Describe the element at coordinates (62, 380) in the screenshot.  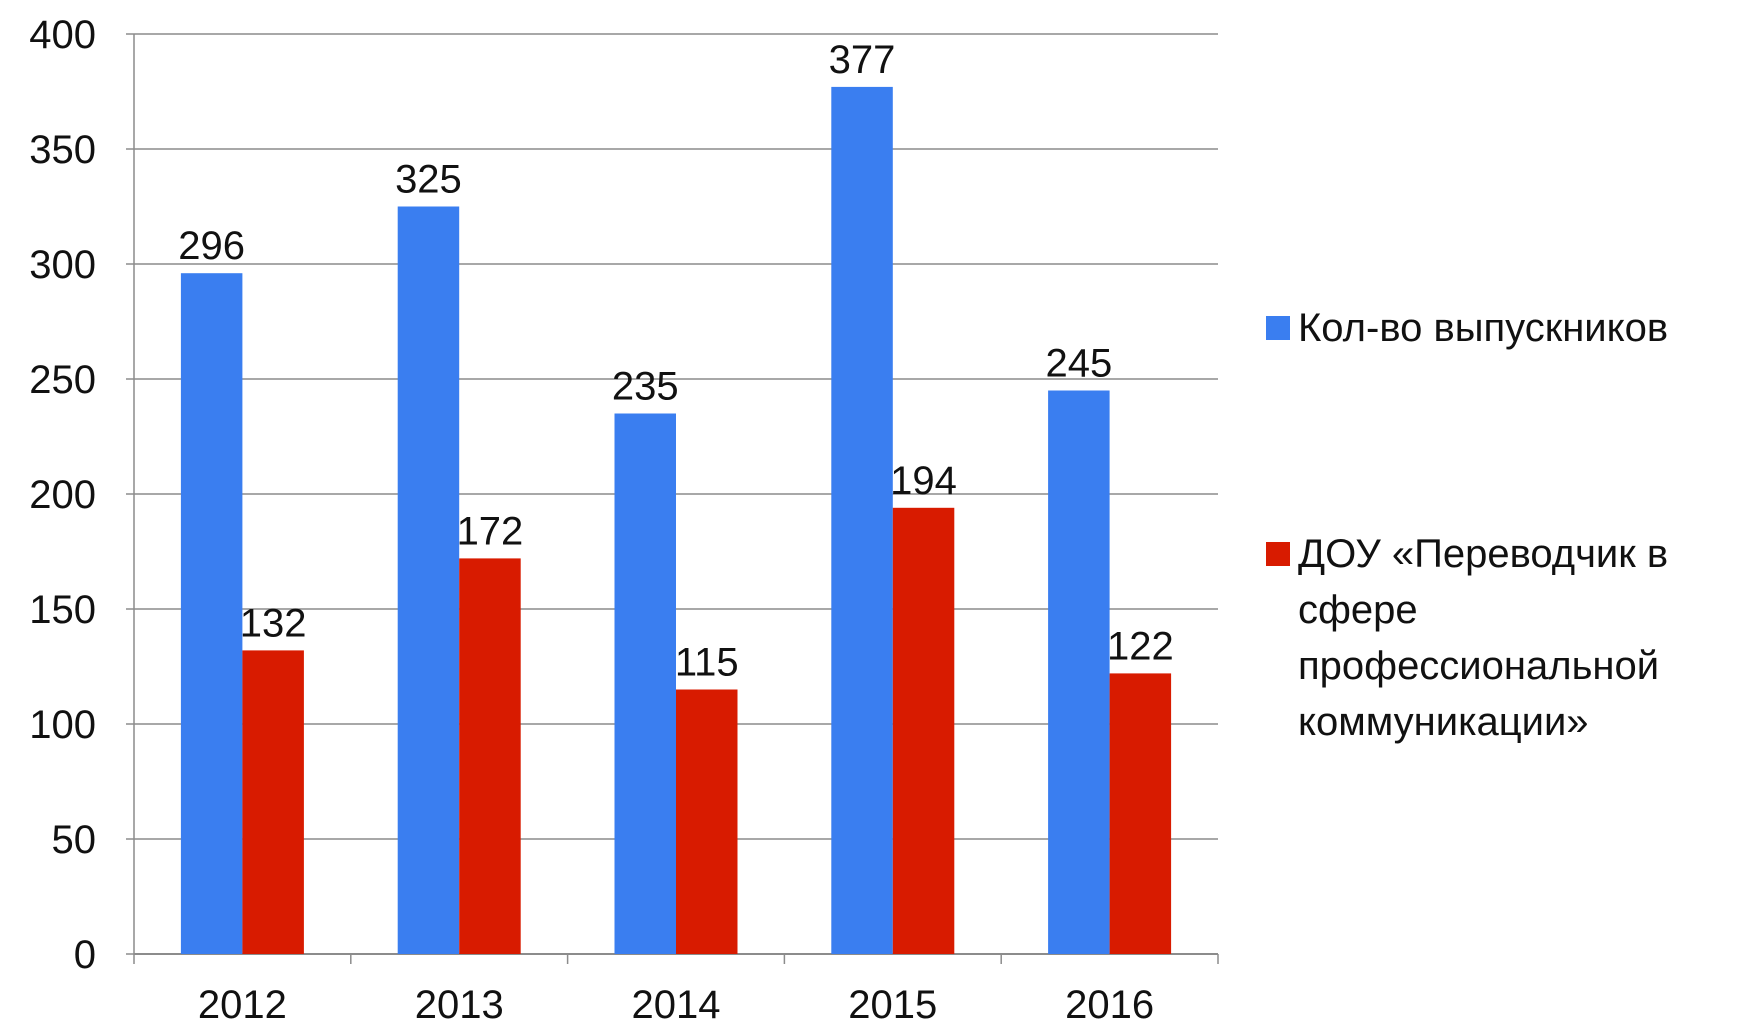
I see `y-tick-label: 250` at that location.